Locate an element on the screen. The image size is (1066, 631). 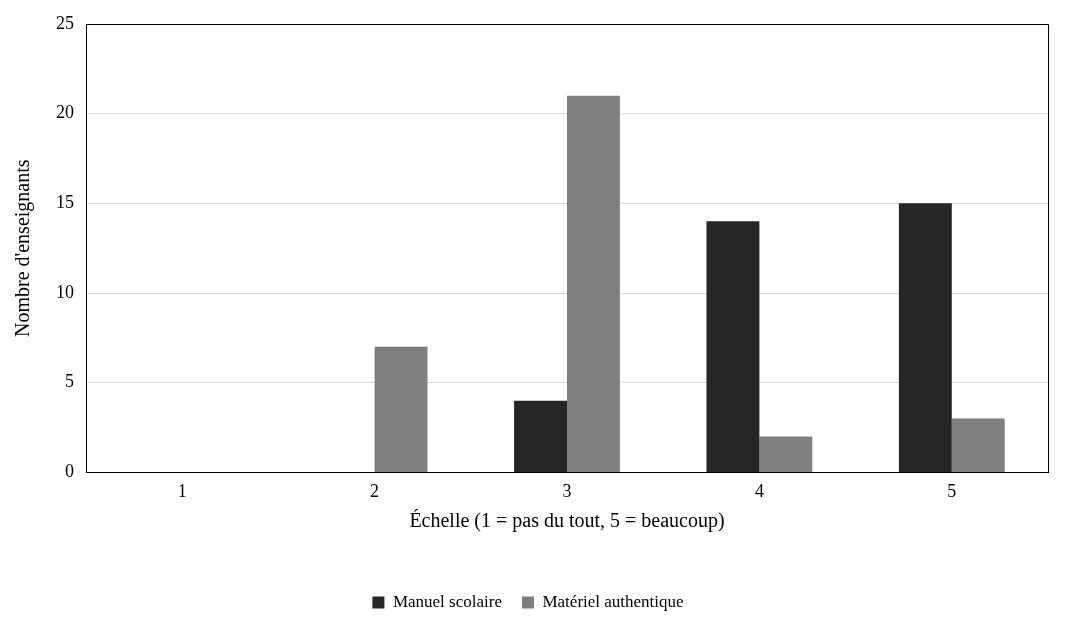
y-tick-label: 0 is located at coordinates (69, 471).